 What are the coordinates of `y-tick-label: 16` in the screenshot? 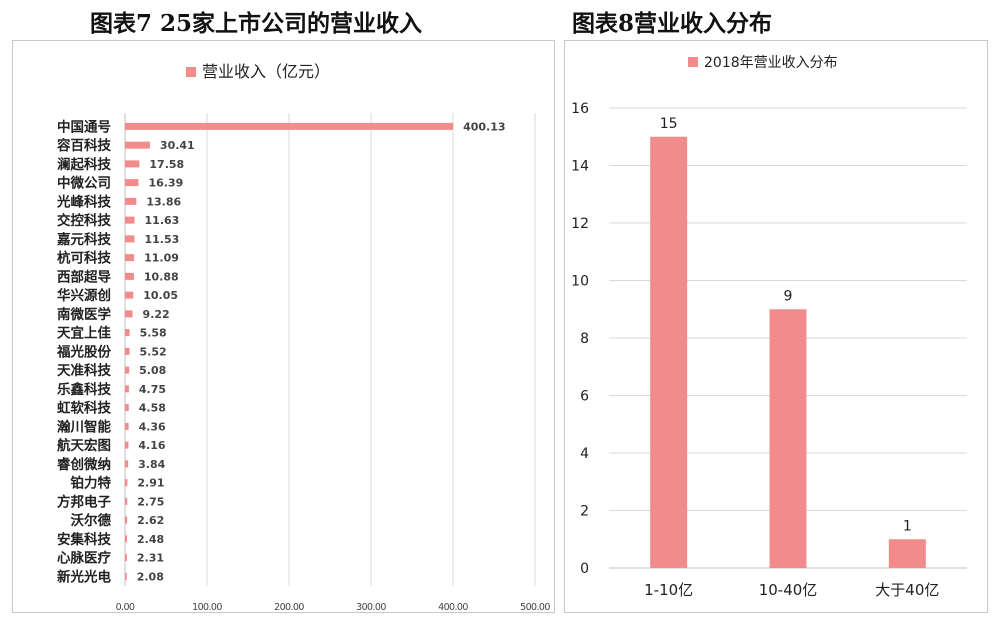 It's located at (580, 109).